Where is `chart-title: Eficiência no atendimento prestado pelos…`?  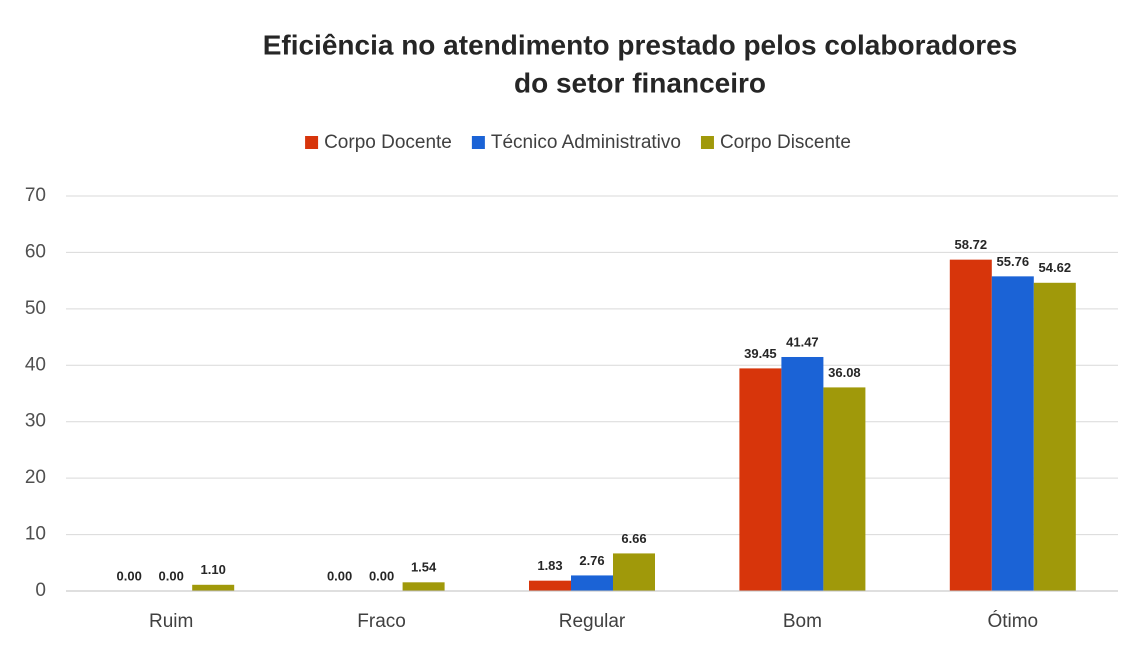
chart-title: Eficiência no atendimento prestado pelos… is located at coordinates (640, 44).